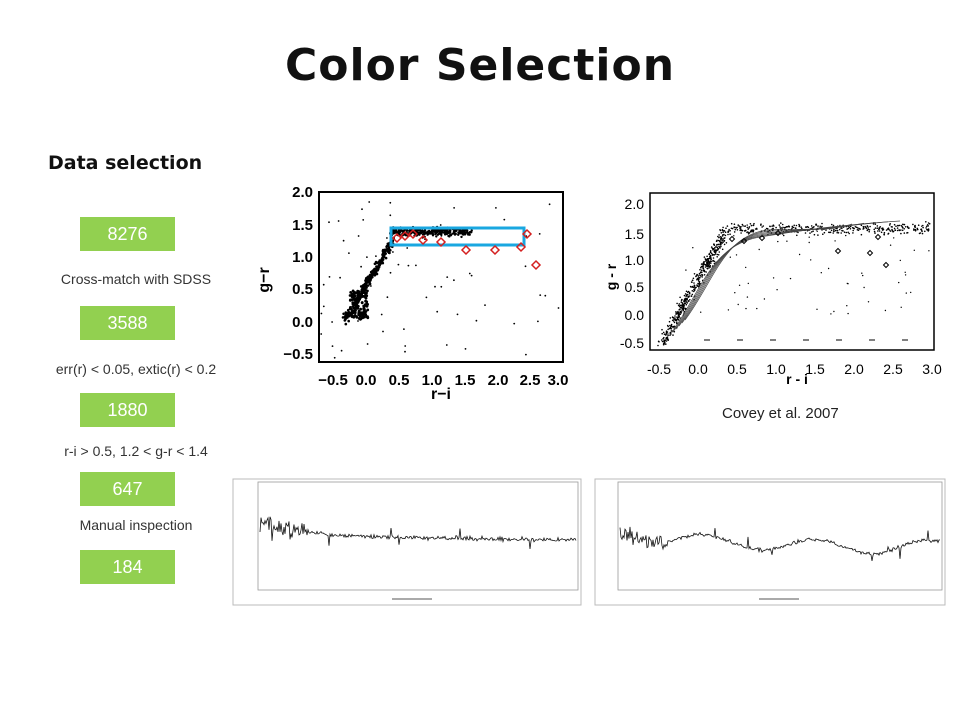 Image resolution: width=960 pixels, height=720 pixels. Describe the element at coordinates (136, 279) in the screenshot. I see `step-label-crossmatch: Cross-match with SDSS` at that location.